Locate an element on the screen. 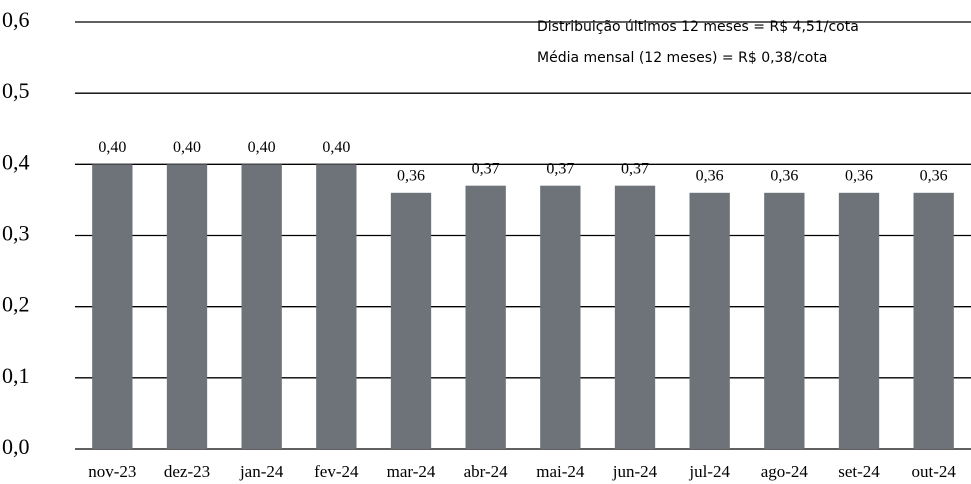  x-tick-label: jul-24 is located at coordinates (709, 471).